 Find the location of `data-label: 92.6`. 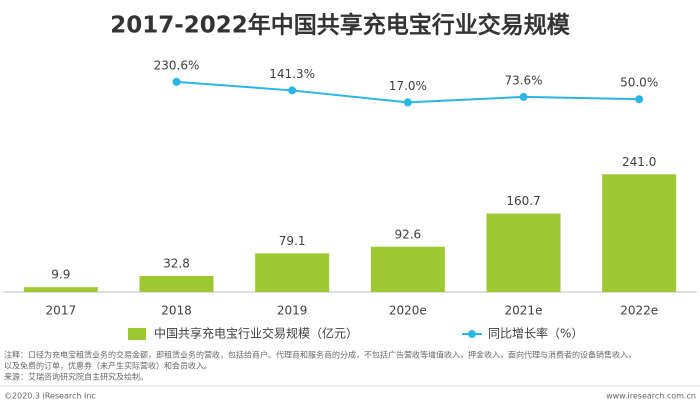

data-label: 92.6 is located at coordinates (407, 234).